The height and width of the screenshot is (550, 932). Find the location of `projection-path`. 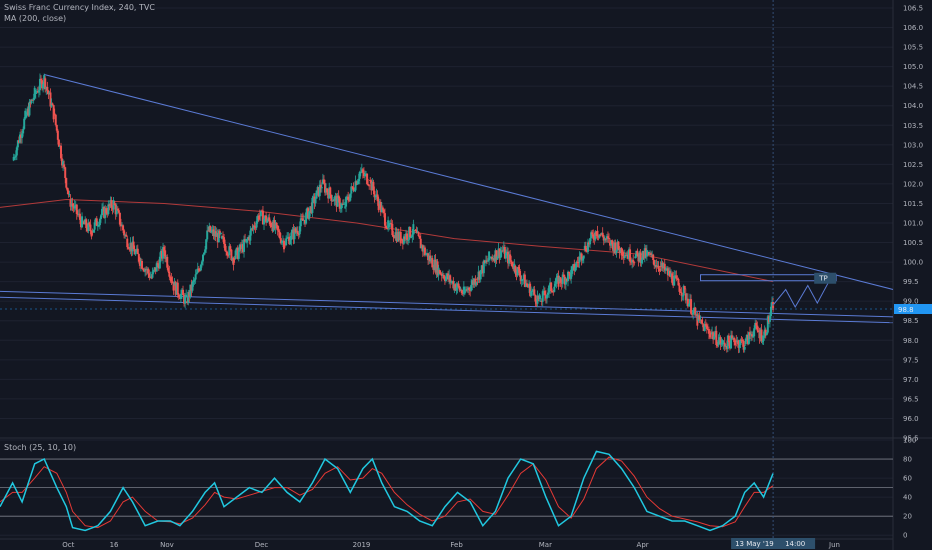

projection-path is located at coordinates (801, 294).